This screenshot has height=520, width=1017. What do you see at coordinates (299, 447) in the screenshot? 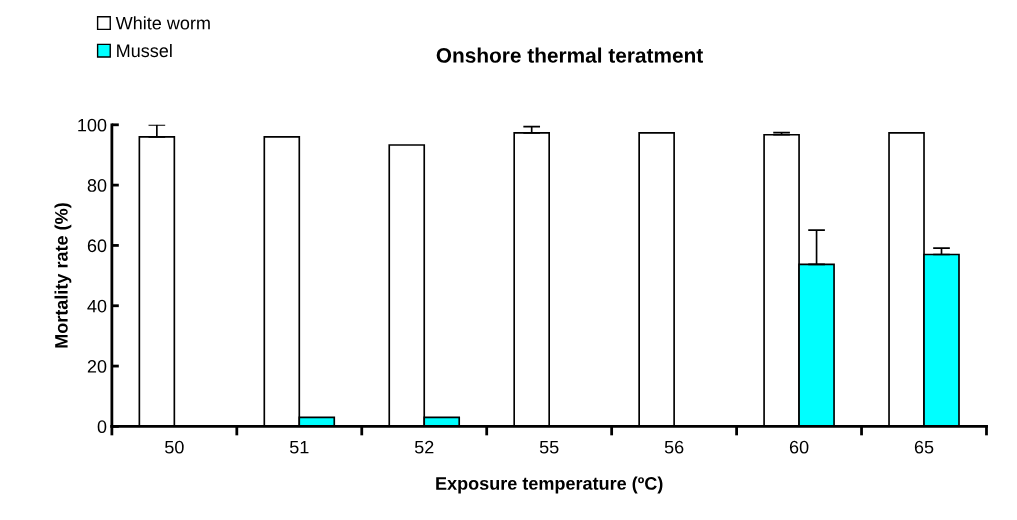
I see `x-tick-label: 51` at bounding box center [299, 447].